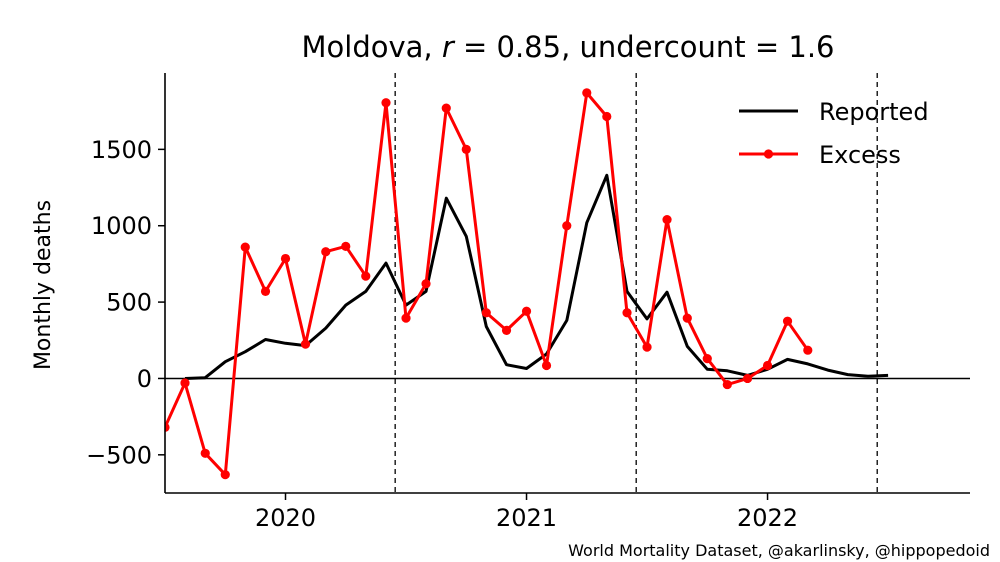 The image size is (1000, 562). What do you see at coordinates (568, 47) in the screenshot?
I see `chart-title: Moldova, r = 0.85, undercount = 1.6` at bounding box center [568, 47].